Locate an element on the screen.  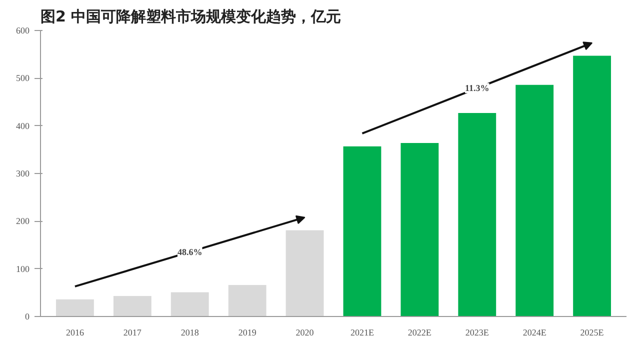
x-tick-label: 2020 is located at coordinates (305, 333).